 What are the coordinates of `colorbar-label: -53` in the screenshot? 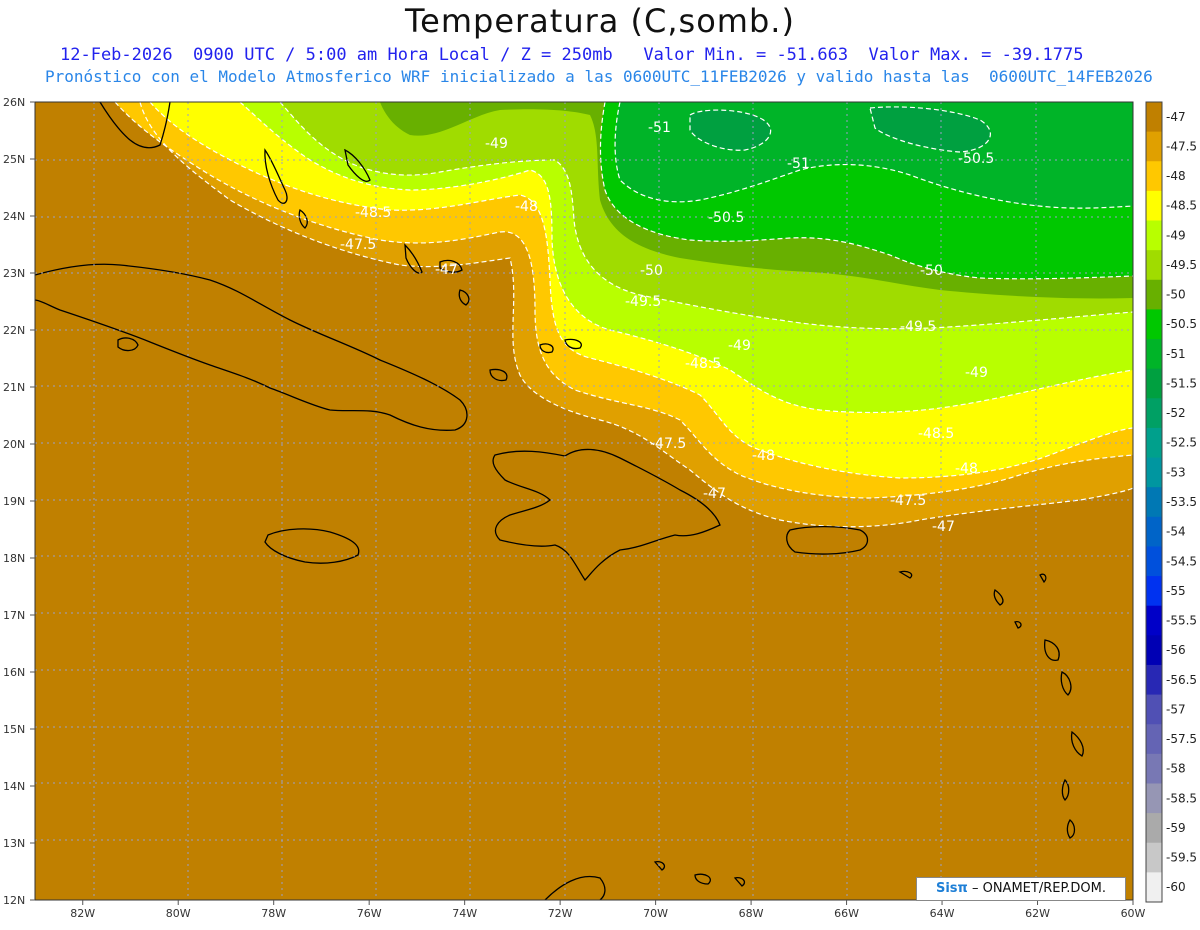 It's located at (1176, 472).